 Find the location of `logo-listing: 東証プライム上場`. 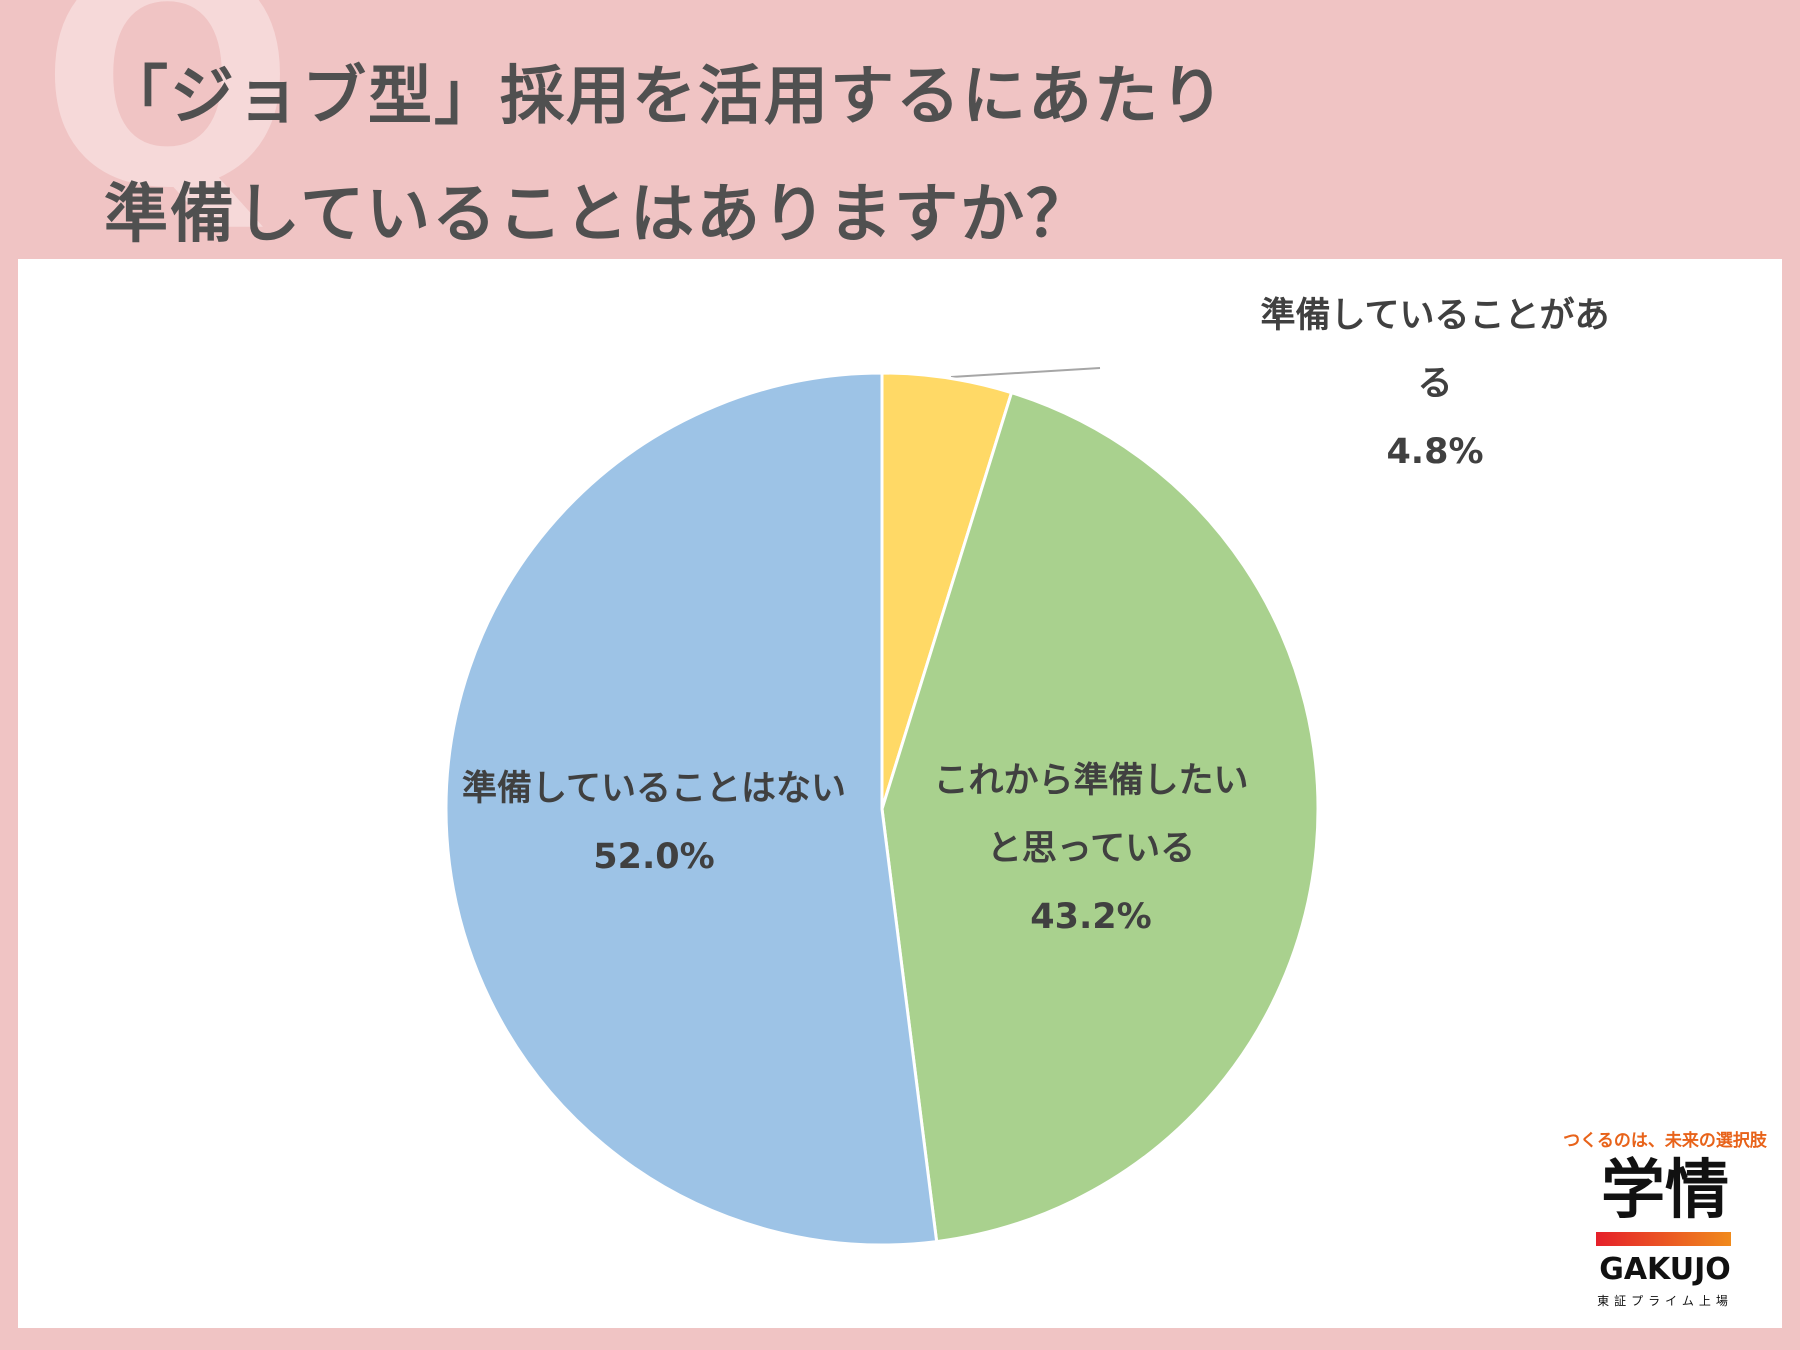

logo-listing: 東証プライム上場 is located at coordinates (1665, 1301).